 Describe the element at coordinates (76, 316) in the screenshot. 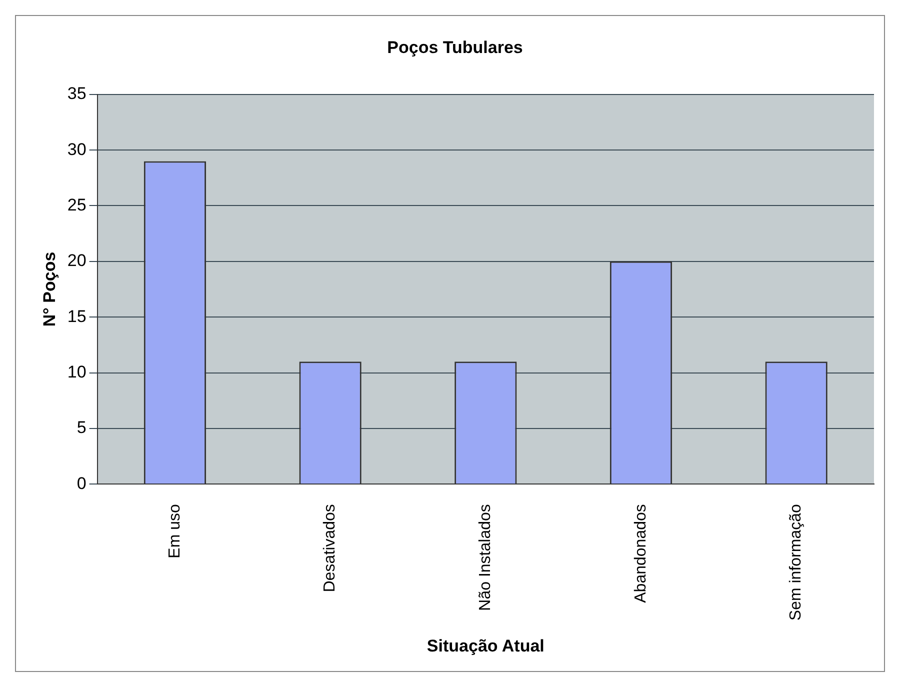

I see `y-tick-label: 15` at that location.